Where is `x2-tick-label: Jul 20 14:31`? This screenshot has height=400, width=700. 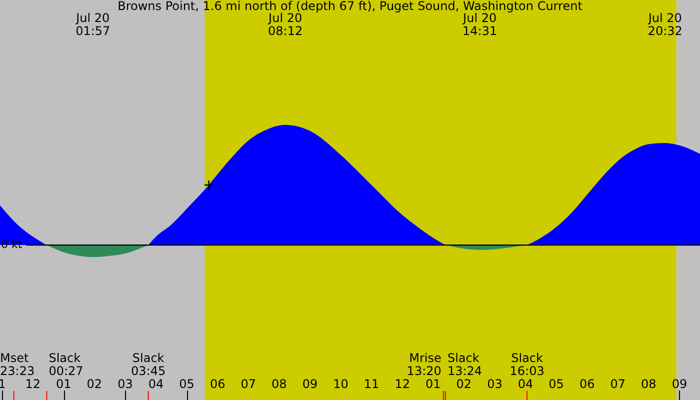
x2-tick-label: Jul 20 14:31 is located at coordinates (480, 24).